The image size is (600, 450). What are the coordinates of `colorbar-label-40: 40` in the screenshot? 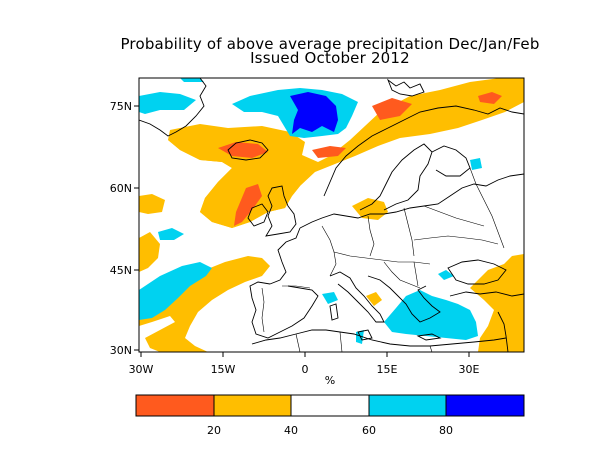 It's located at (291, 430).